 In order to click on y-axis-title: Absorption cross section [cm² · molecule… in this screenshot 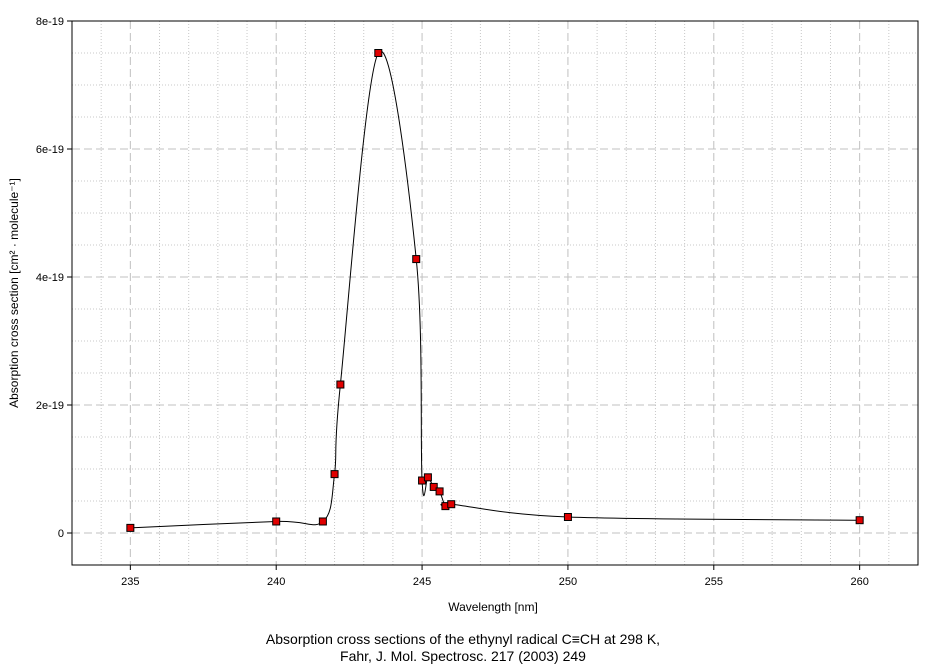, I will do `click(14, 293)`.